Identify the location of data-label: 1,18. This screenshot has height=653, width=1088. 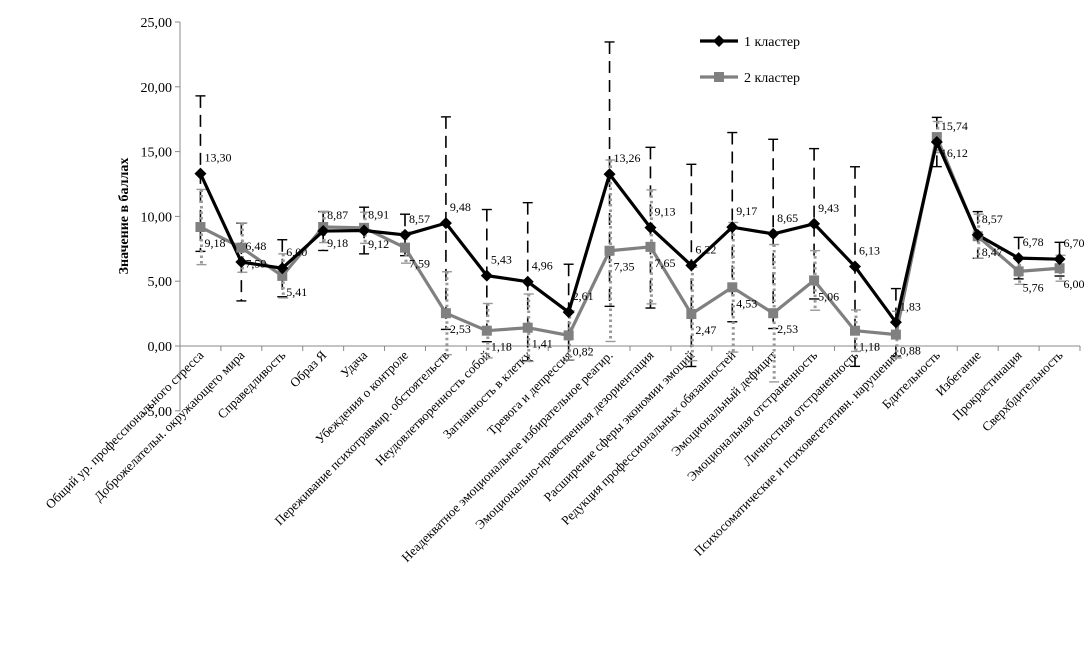
(869, 347).